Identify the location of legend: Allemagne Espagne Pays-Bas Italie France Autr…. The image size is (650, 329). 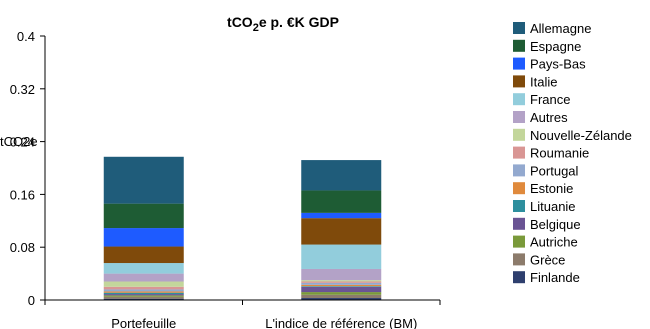
(572, 153).